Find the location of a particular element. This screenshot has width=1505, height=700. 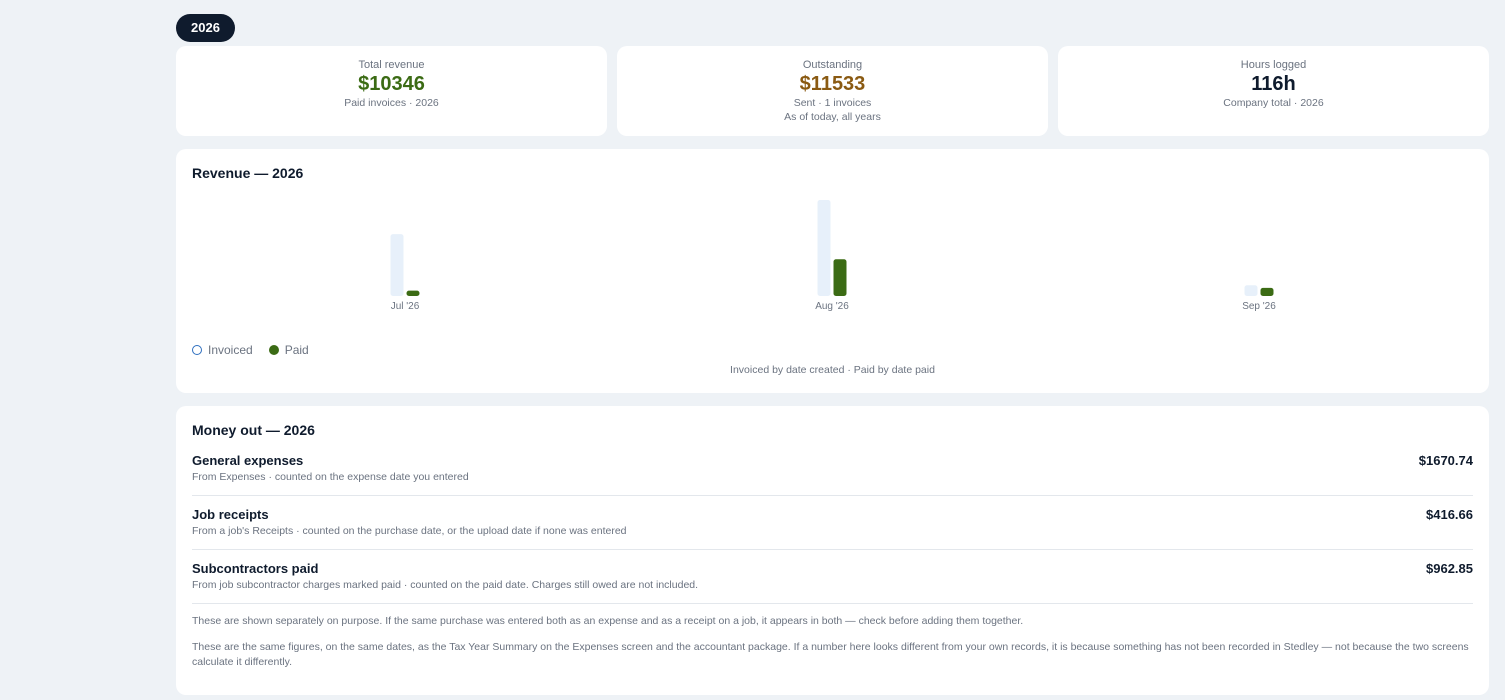

stat-value: $11533 is located at coordinates (832, 84).